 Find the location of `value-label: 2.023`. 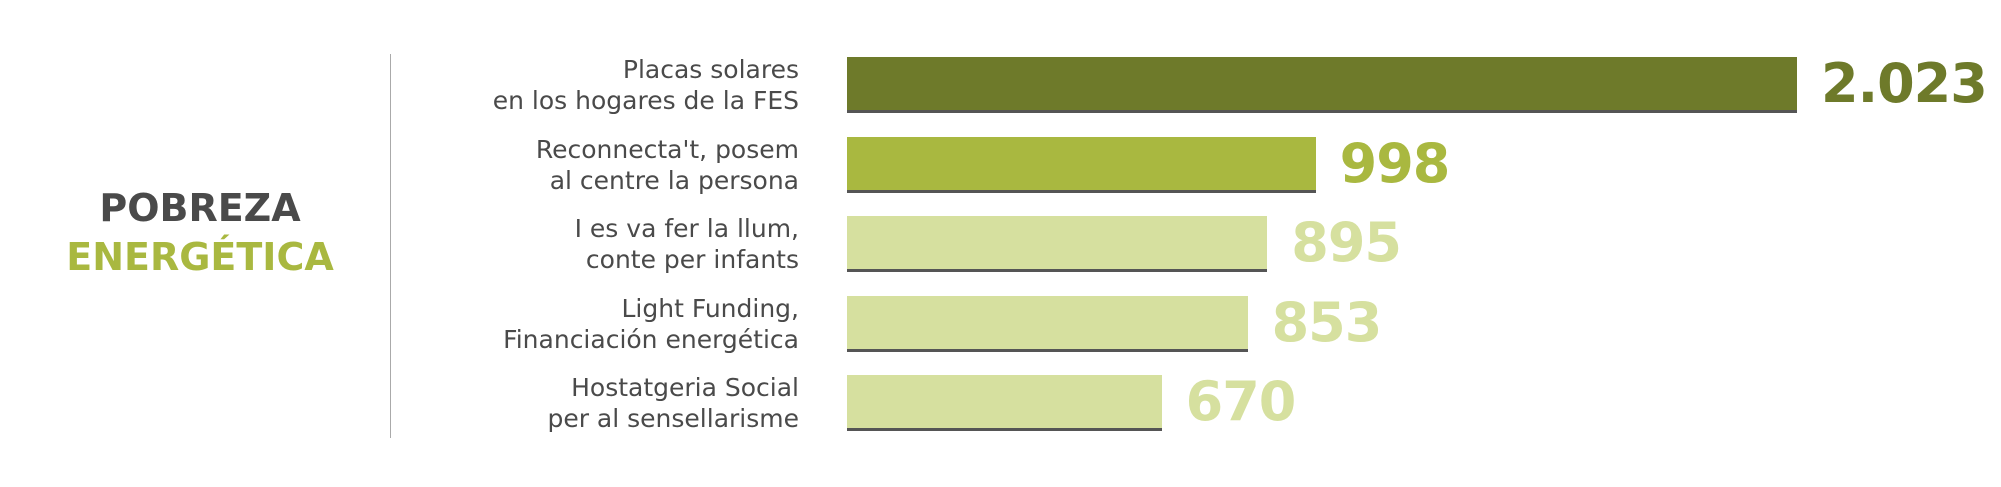

value-label: 2.023 is located at coordinates (1904, 83).